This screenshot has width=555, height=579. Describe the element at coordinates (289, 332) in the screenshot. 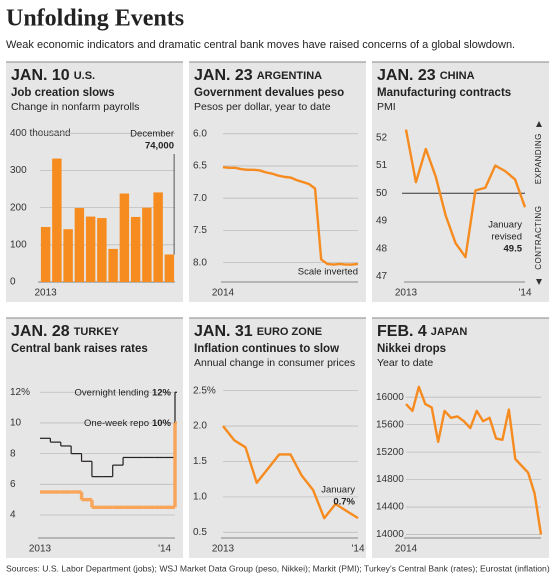

I see `headline-place: EURO ZONE` at that location.